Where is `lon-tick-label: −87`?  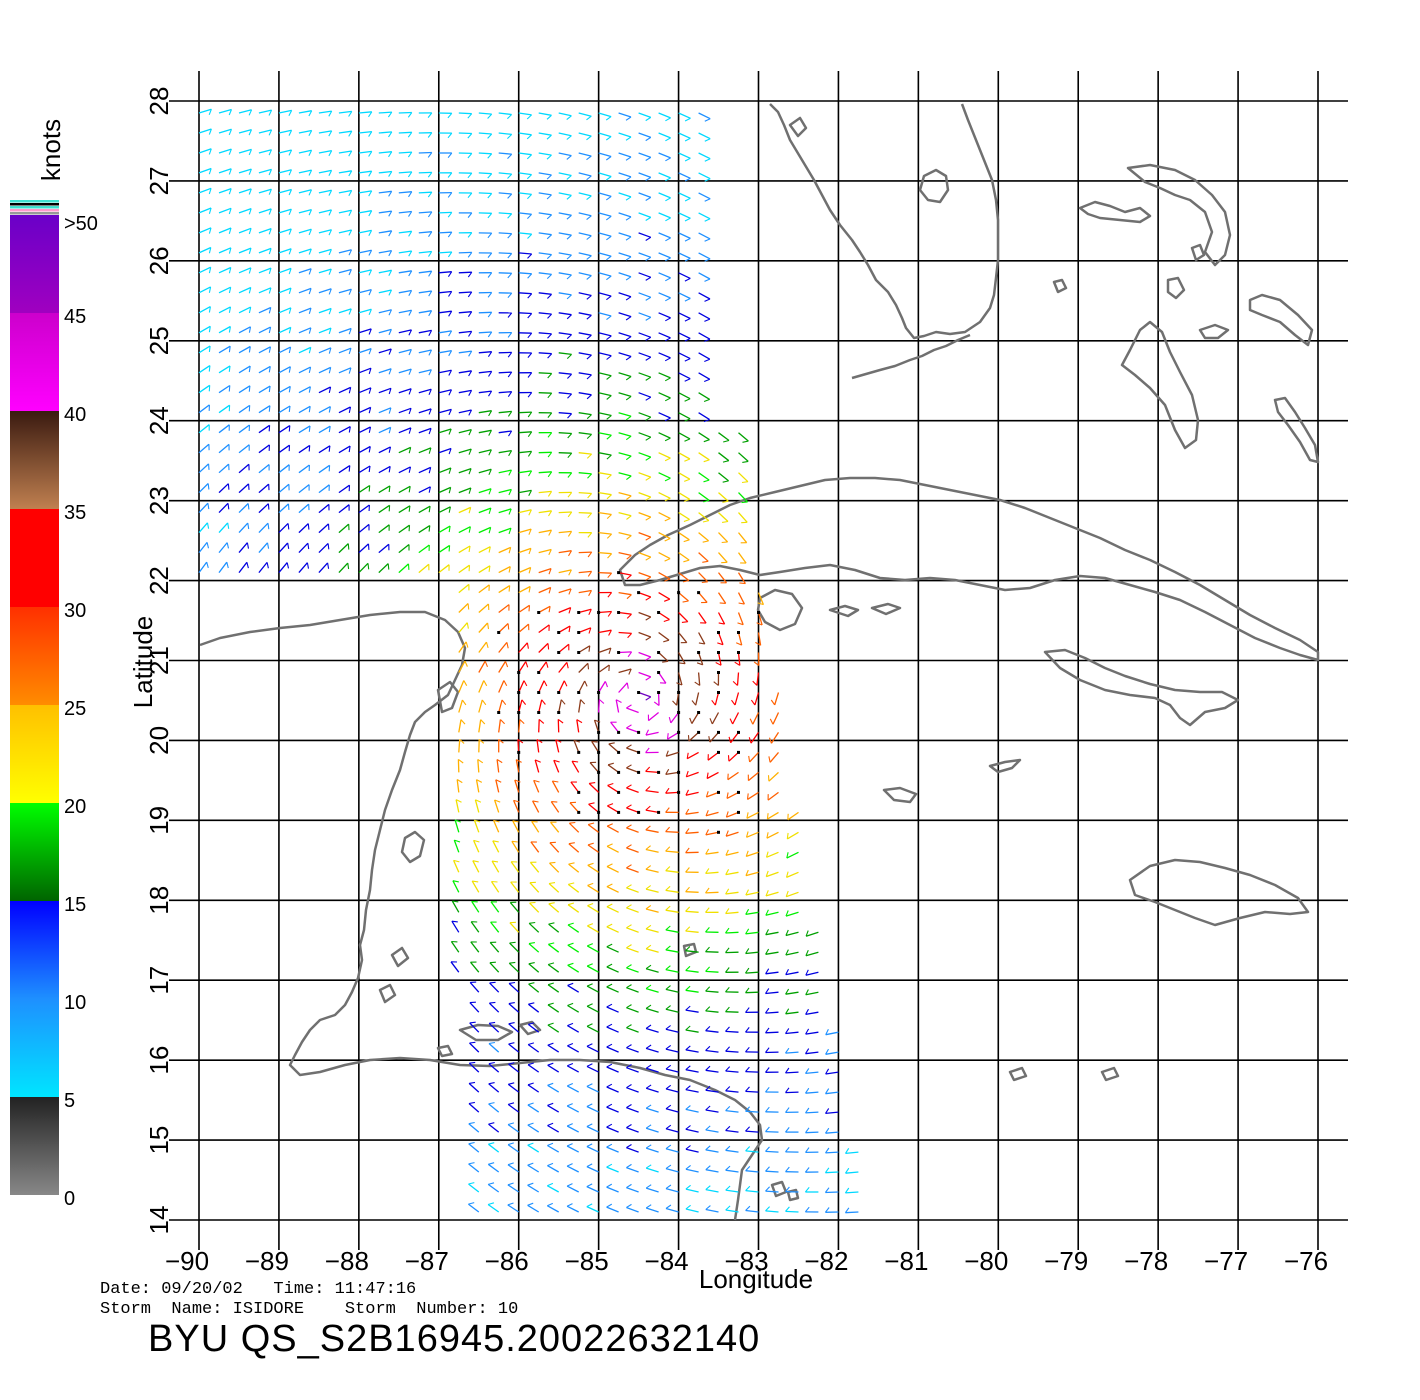 lon-tick-label: −87 is located at coordinates (427, 1261).